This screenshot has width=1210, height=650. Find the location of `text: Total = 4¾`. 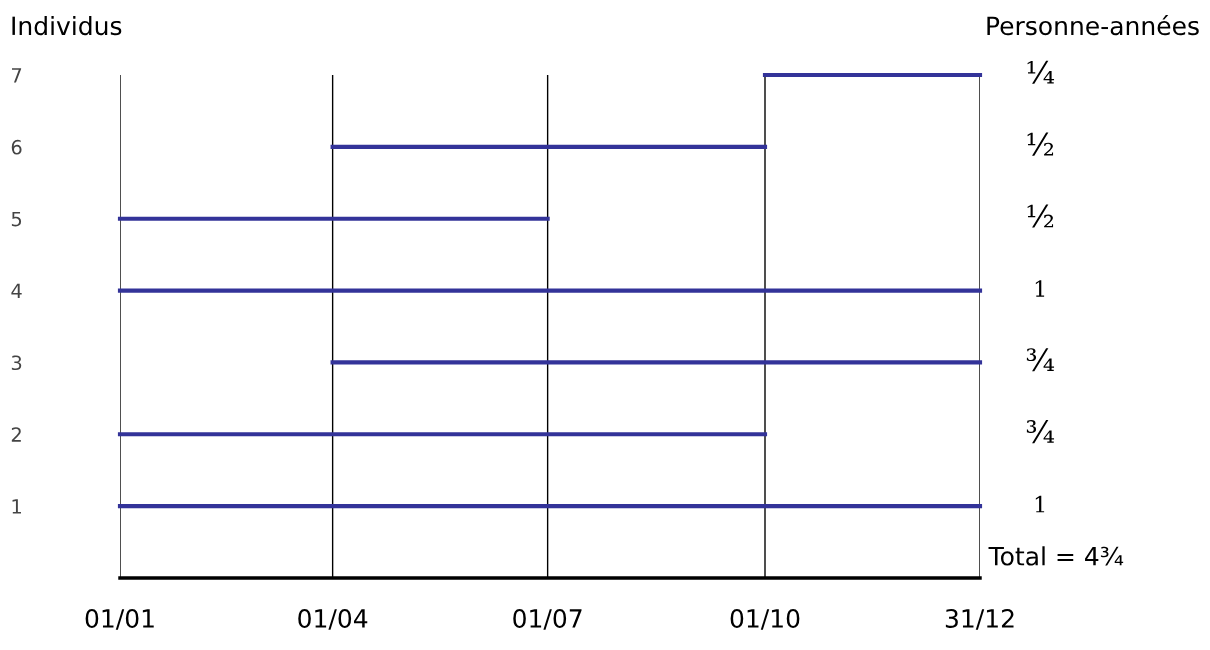

text: Total = 4¾ is located at coordinates (1056, 556).